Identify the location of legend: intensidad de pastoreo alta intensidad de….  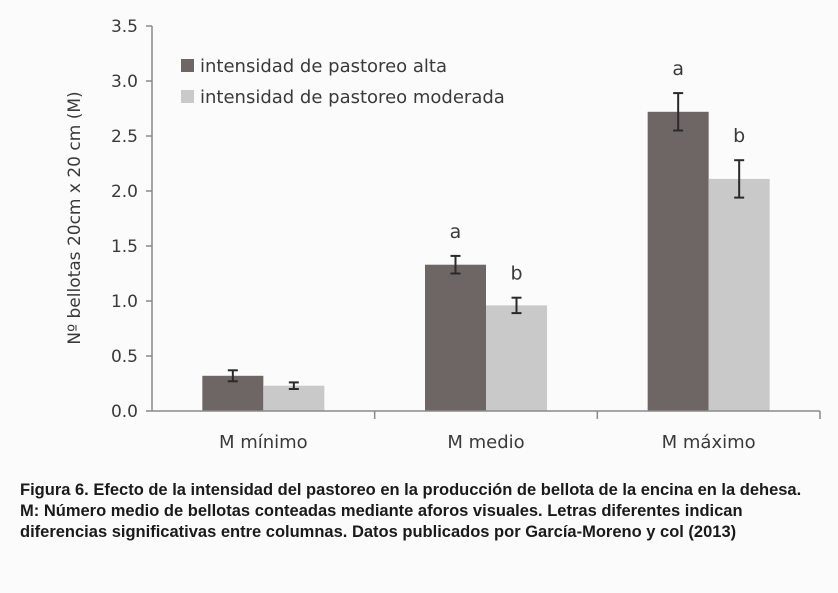
(343, 82).